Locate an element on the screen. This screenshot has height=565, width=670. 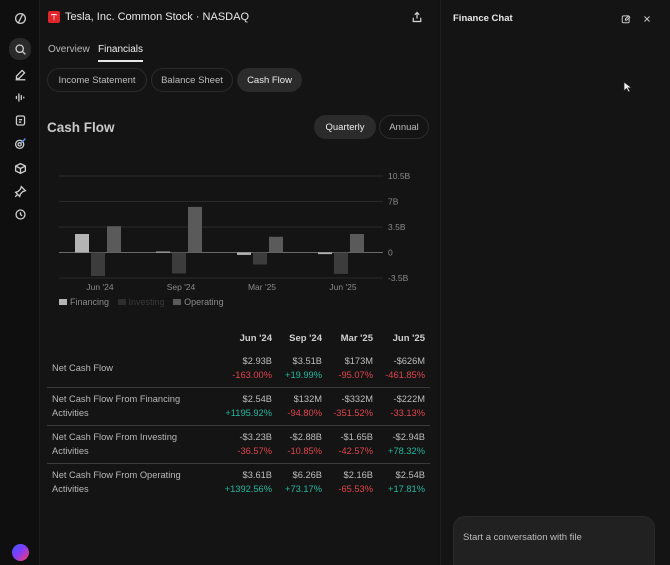
chat-input-placeholder: Start a conversation with file is located at coordinates (522, 537).